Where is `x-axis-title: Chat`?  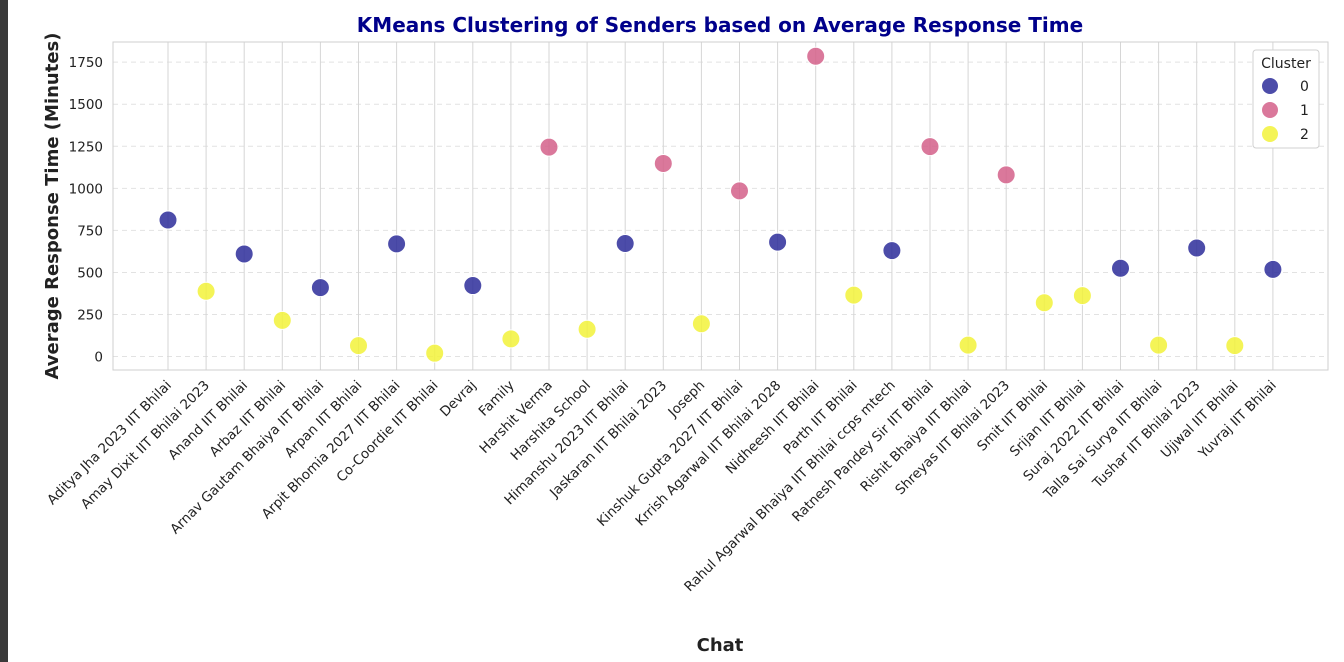
x-axis-title: Chat is located at coordinates (720, 645).